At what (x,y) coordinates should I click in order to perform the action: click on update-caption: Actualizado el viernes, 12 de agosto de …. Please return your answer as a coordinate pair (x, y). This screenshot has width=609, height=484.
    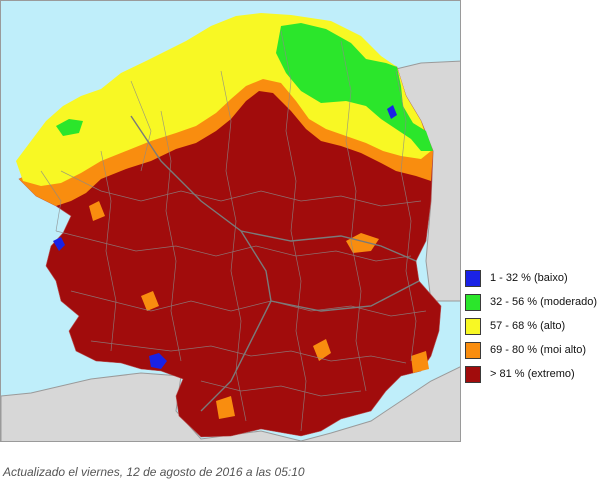
    Looking at the image, I should click on (154, 472).